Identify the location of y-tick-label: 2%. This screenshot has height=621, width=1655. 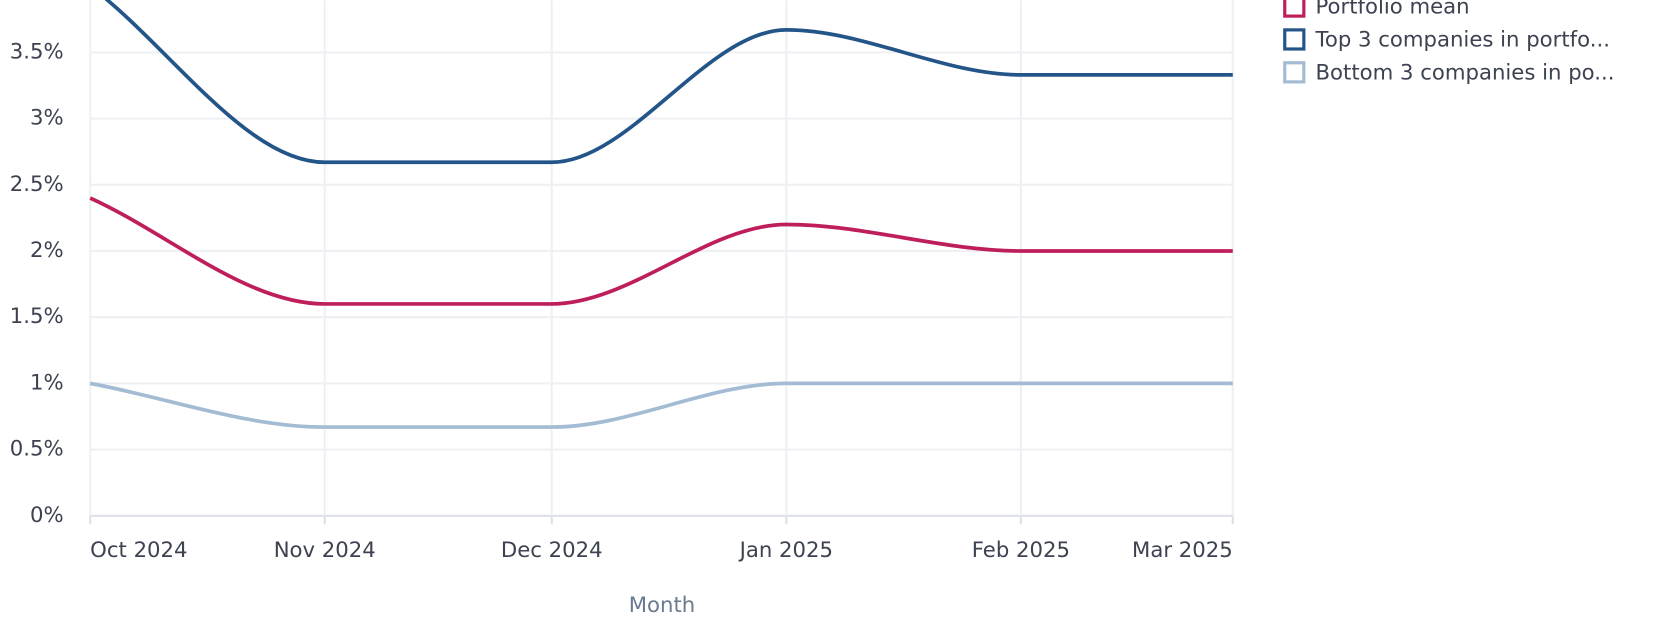
(47, 250).